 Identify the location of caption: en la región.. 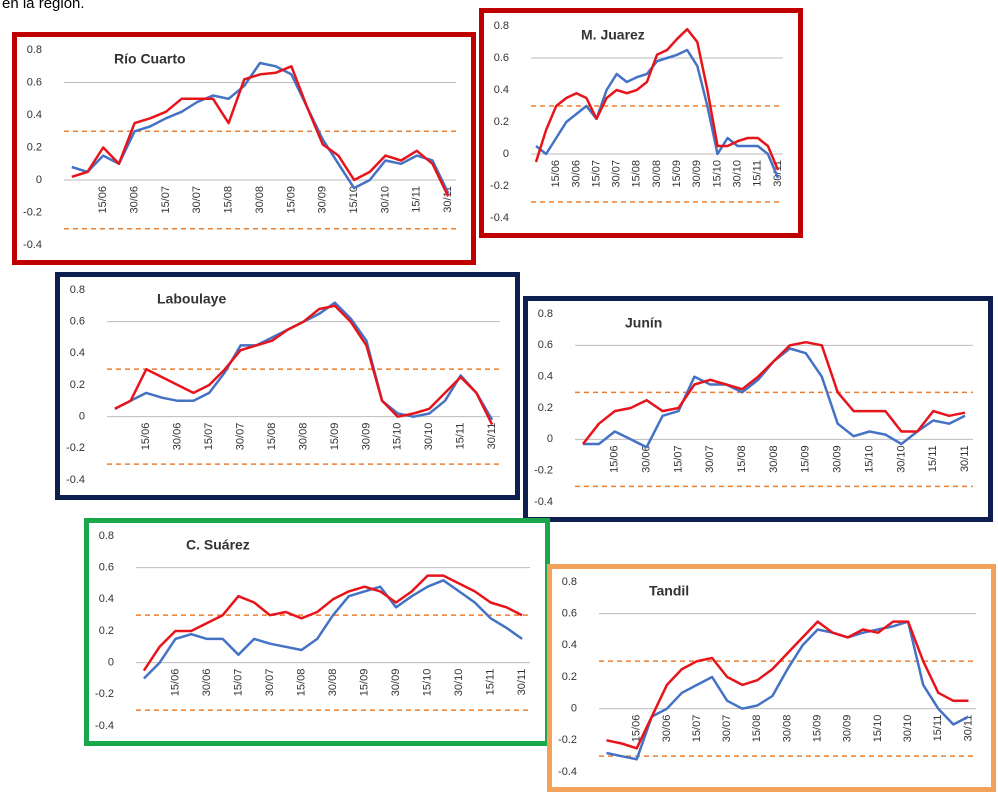
(43, 6).